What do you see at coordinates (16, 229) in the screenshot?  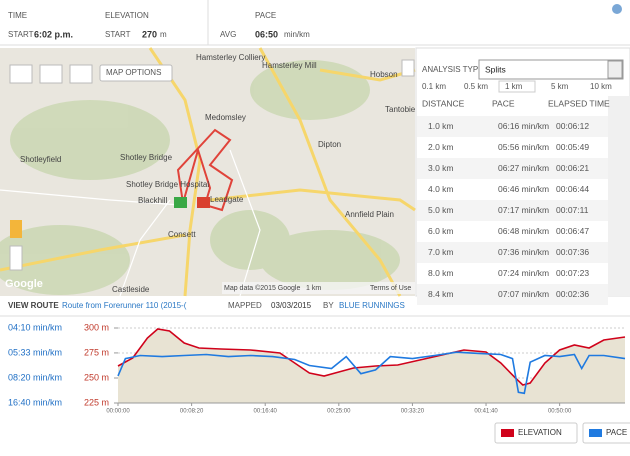 I see `street-view` at bounding box center [16, 229].